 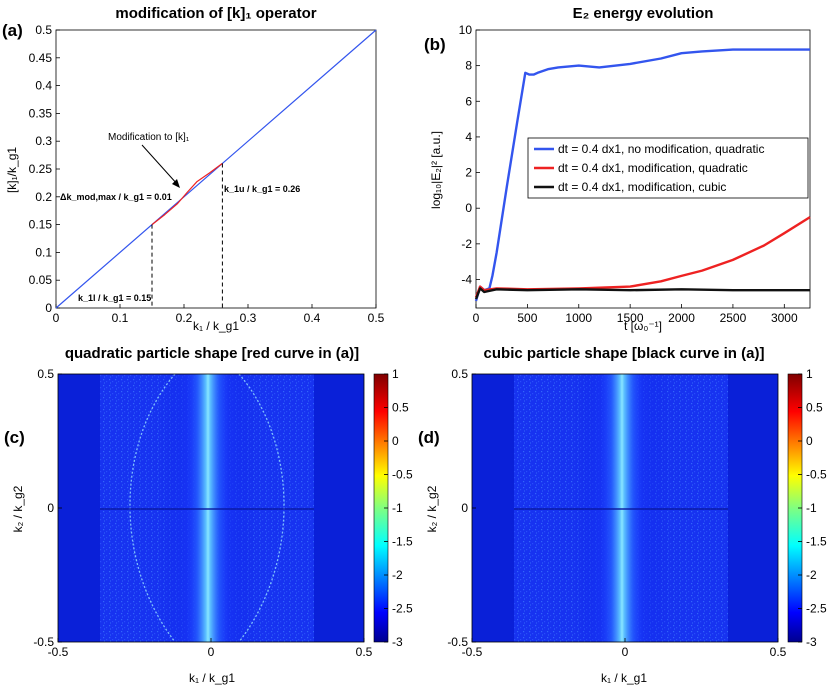 I want to click on colorbar-tick-label: -1.5, so click(x=402, y=542).